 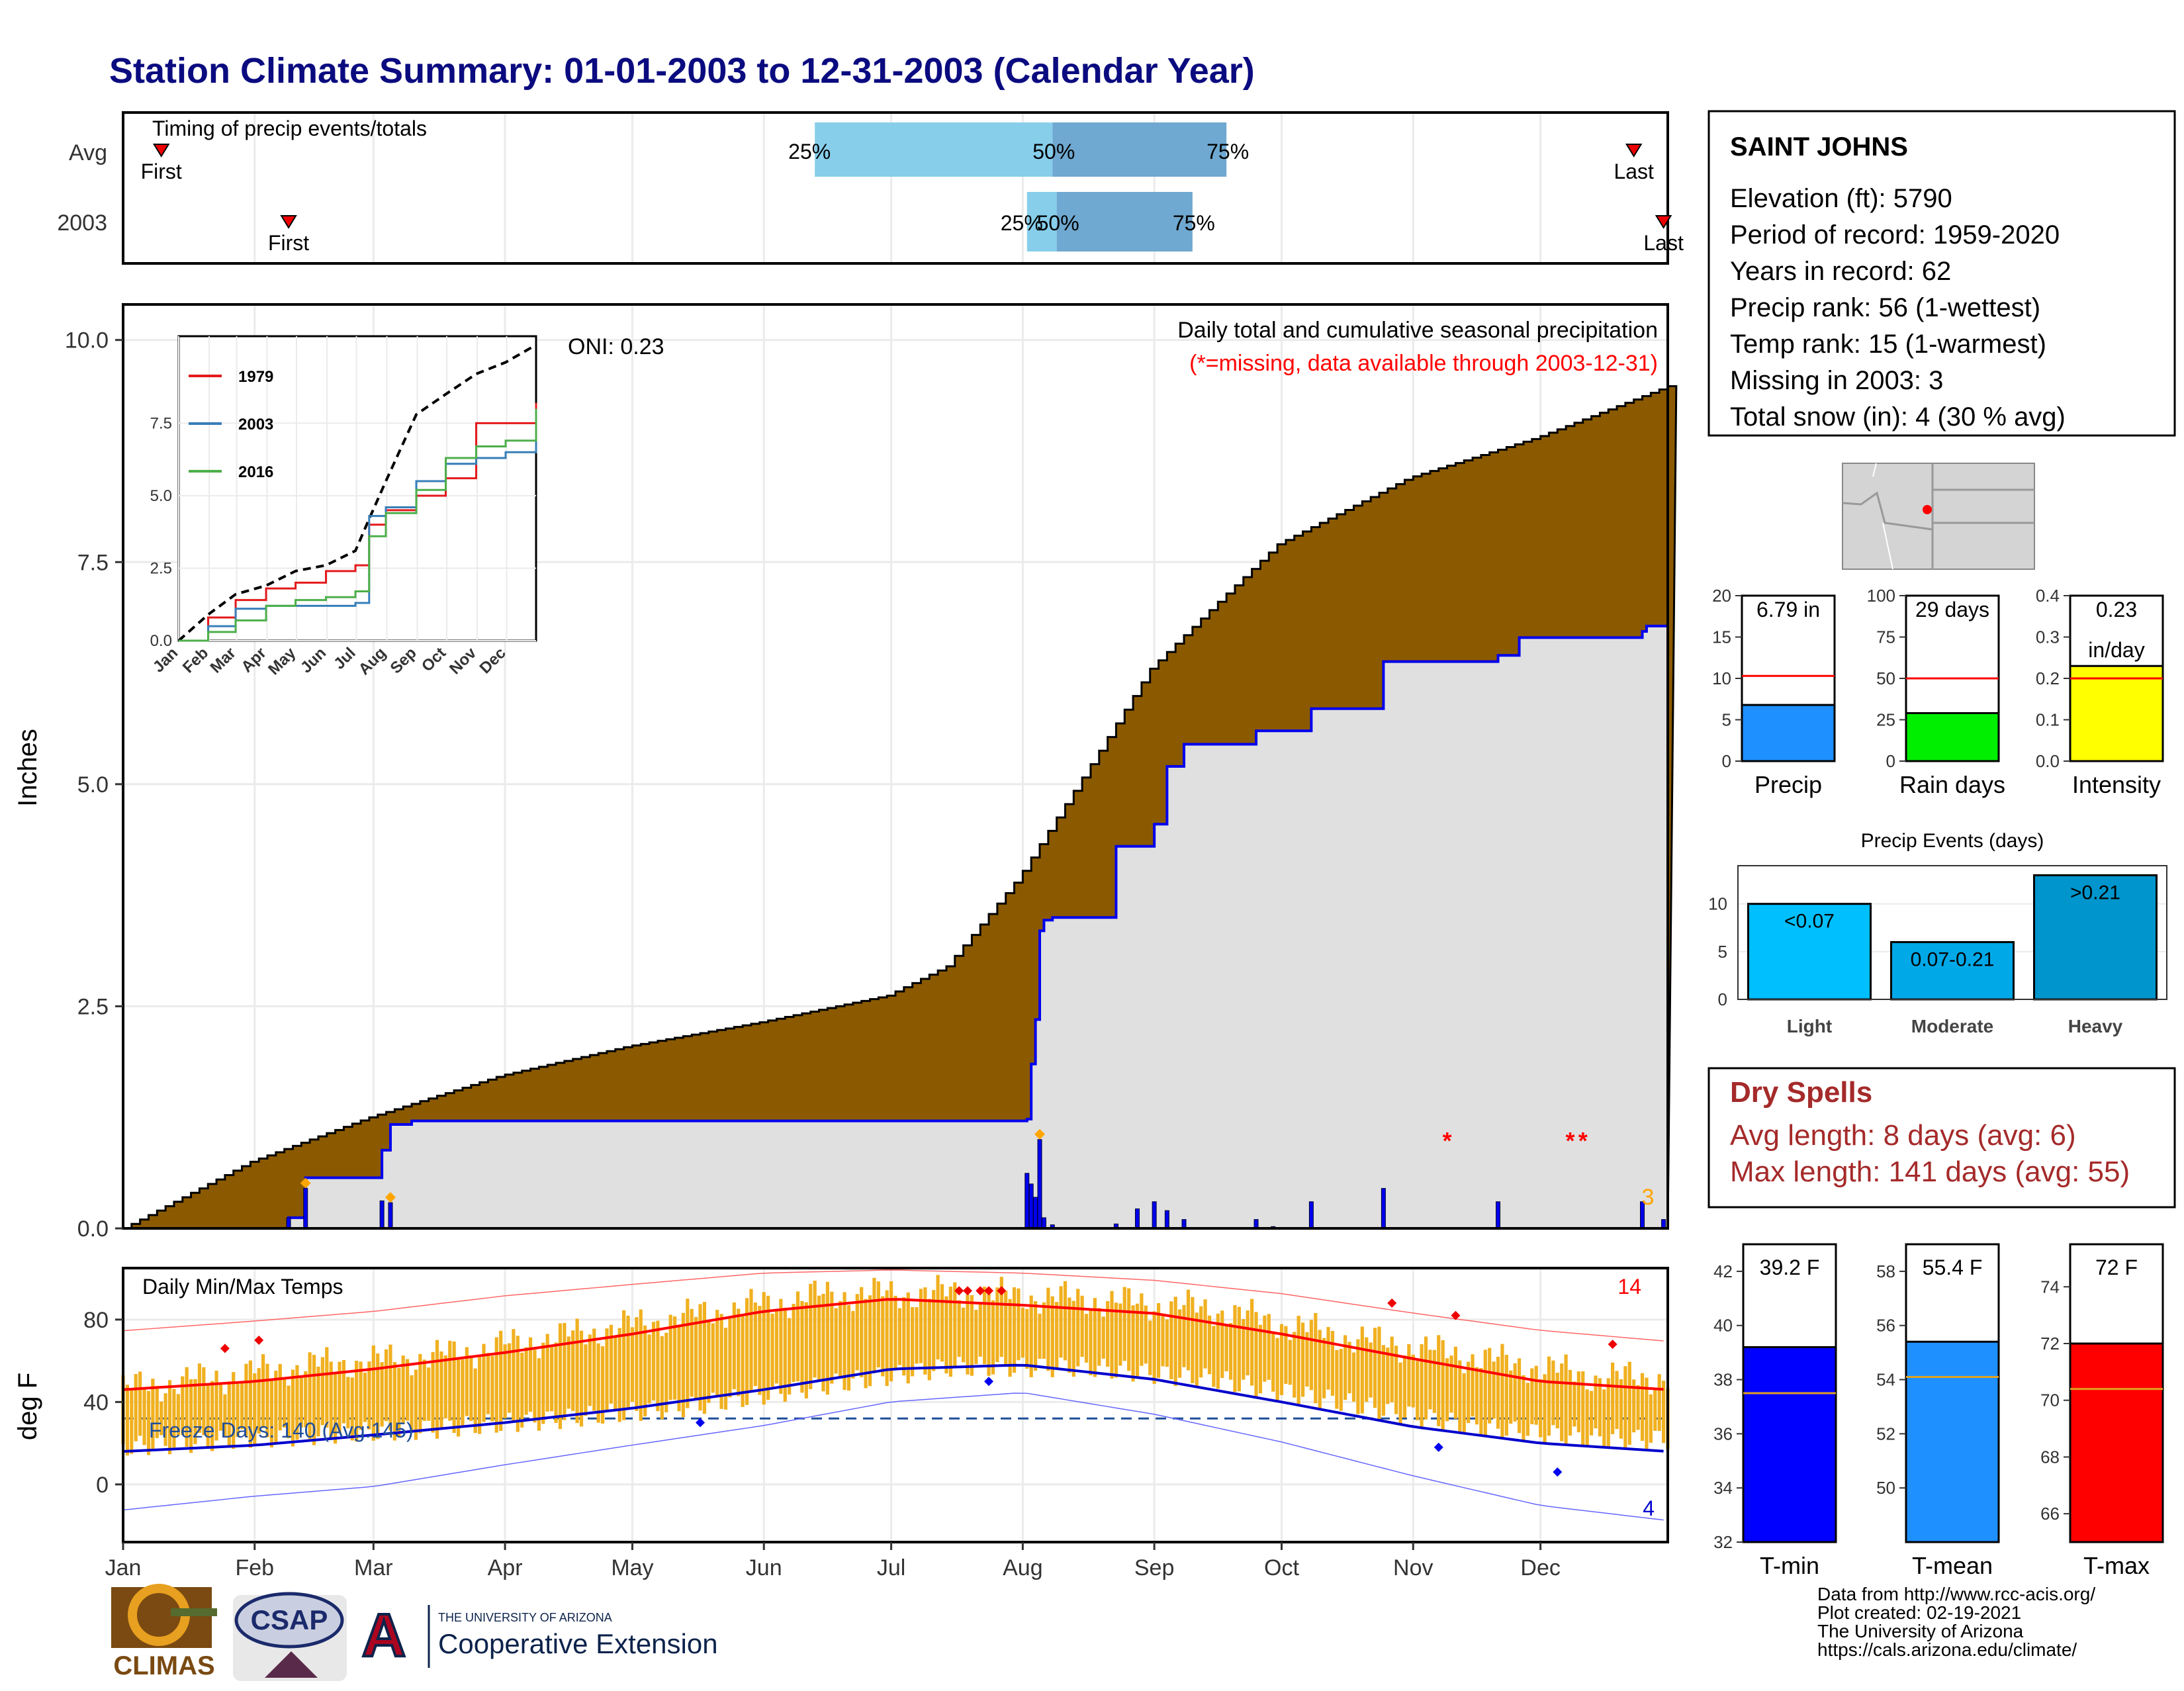 I want to click on inset-legend-label-2003: 2003, so click(x=256, y=425).